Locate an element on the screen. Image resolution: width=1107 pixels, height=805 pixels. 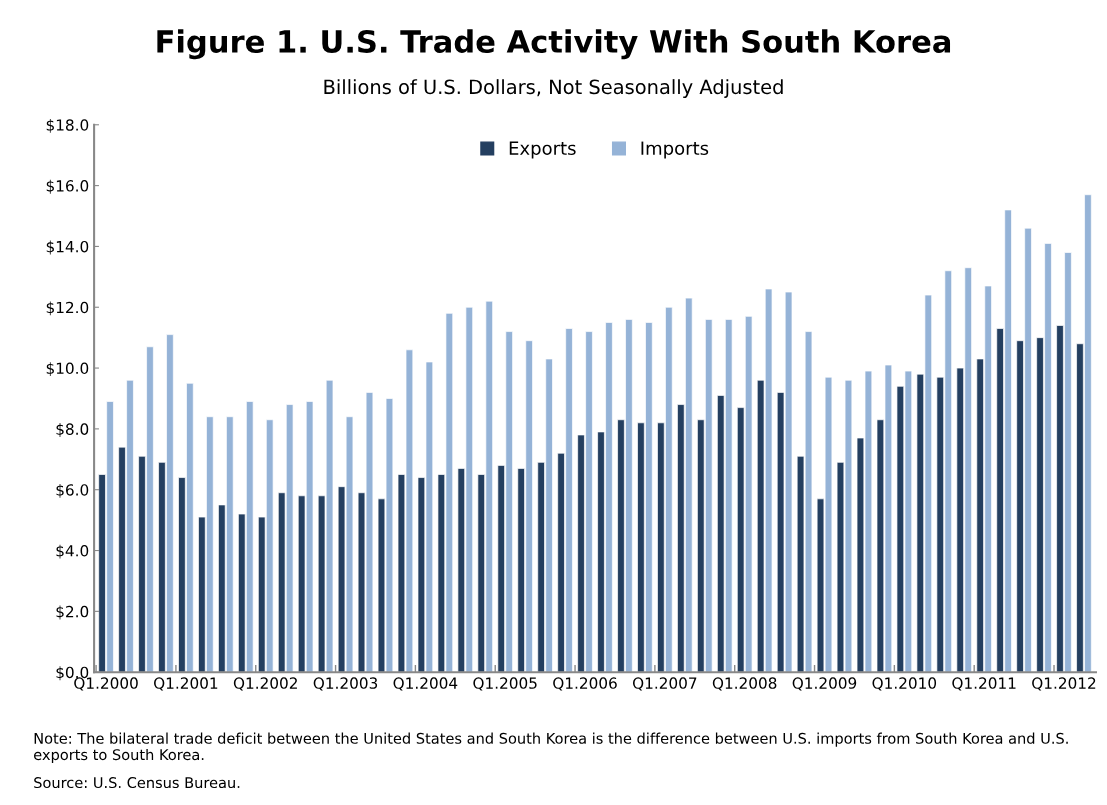
x-tick-label: Q1.2001 is located at coordinates (186, 684).